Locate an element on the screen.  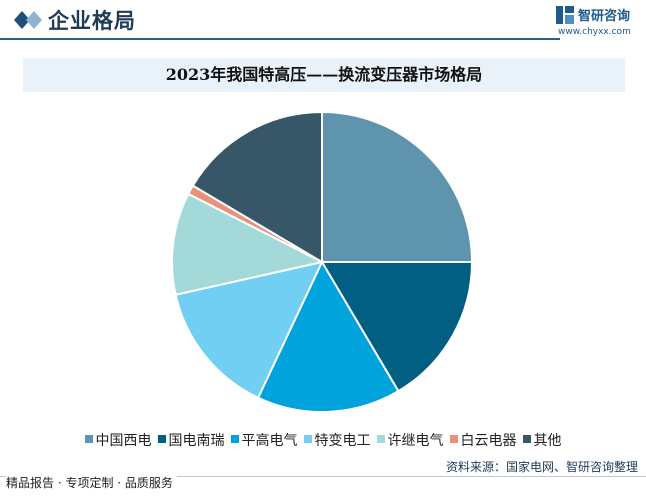
legend-item-7: 其他 is located at coordinates (542, 440).